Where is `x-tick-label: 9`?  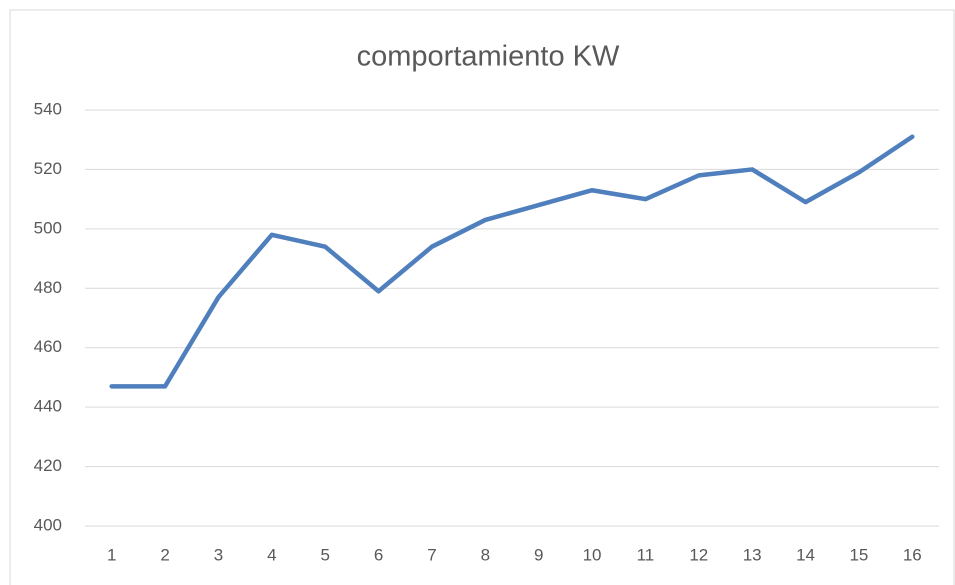
x-tick-label: 9 is located at coordinates (538, 554).